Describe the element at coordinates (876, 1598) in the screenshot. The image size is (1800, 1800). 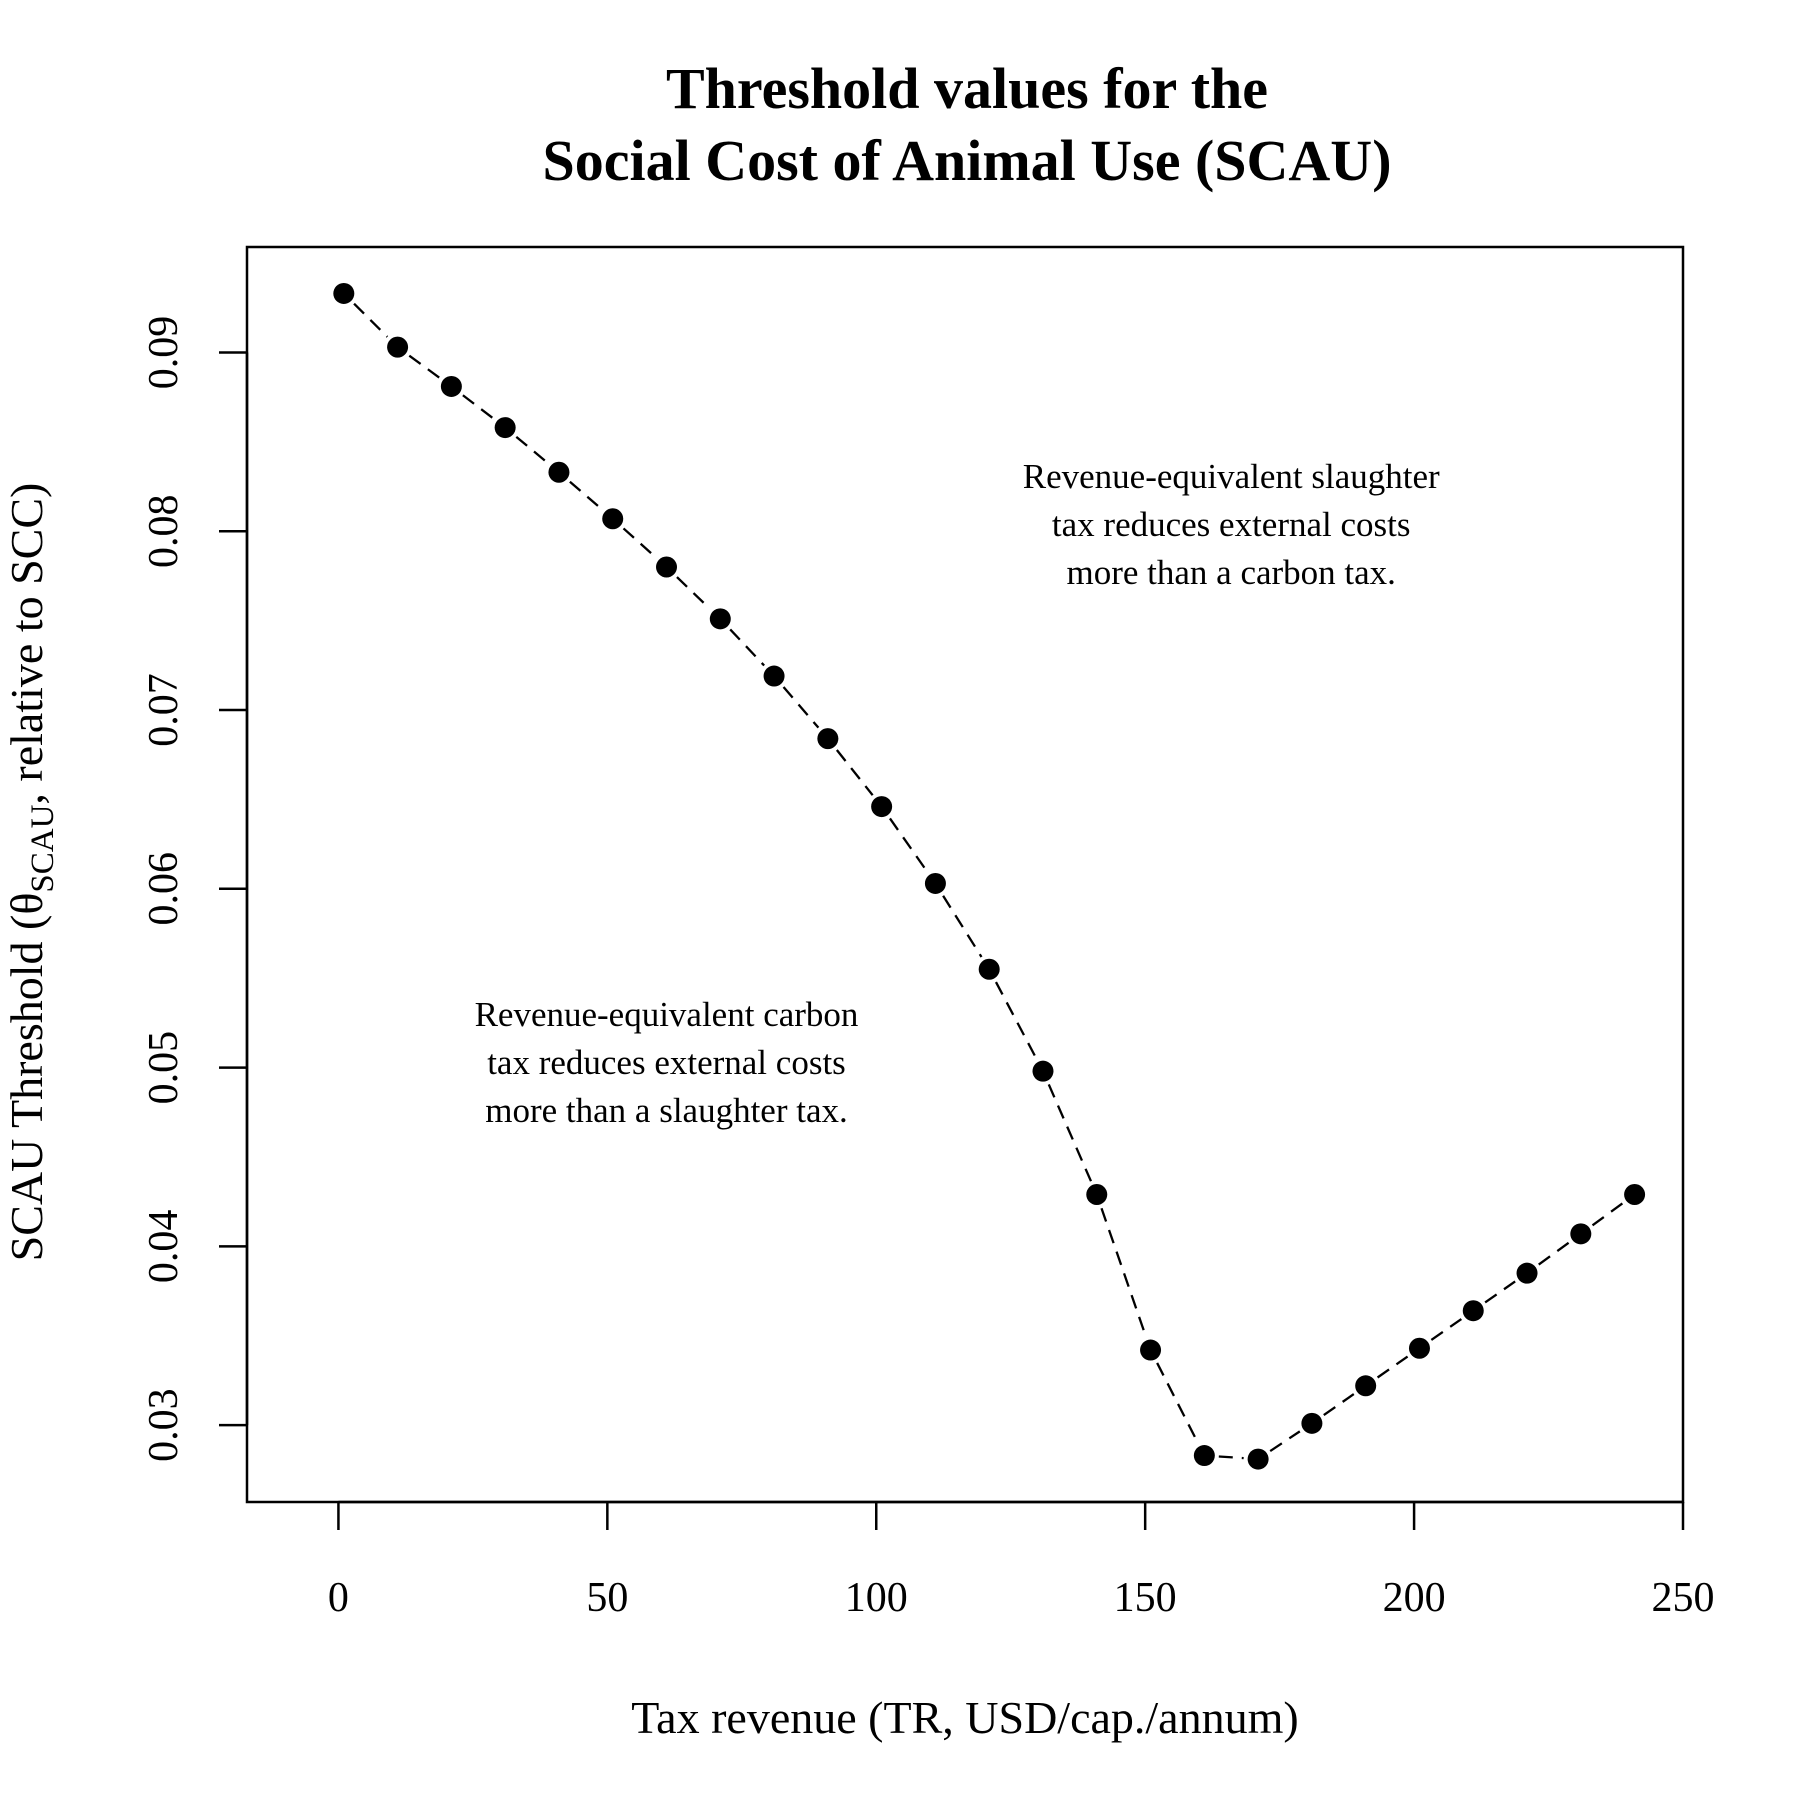
I see `x-tick-label: 100` at that location.